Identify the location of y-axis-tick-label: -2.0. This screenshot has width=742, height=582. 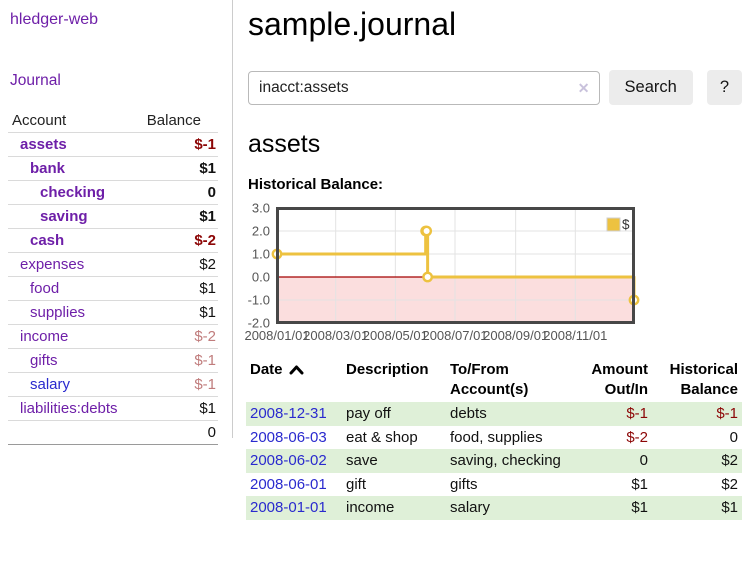
(259, 323).